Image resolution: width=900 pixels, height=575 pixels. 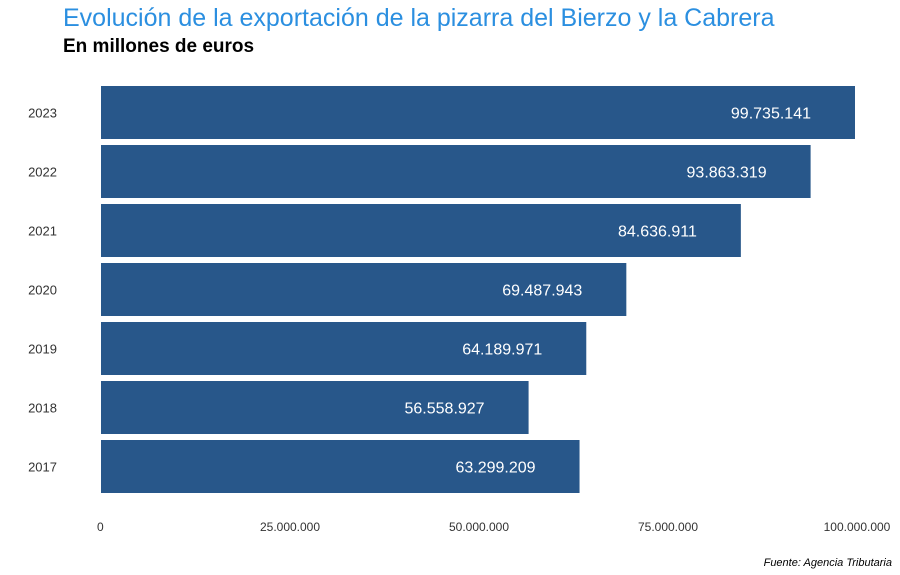 I want to click on bar-2017, so click(x=340, y=466).